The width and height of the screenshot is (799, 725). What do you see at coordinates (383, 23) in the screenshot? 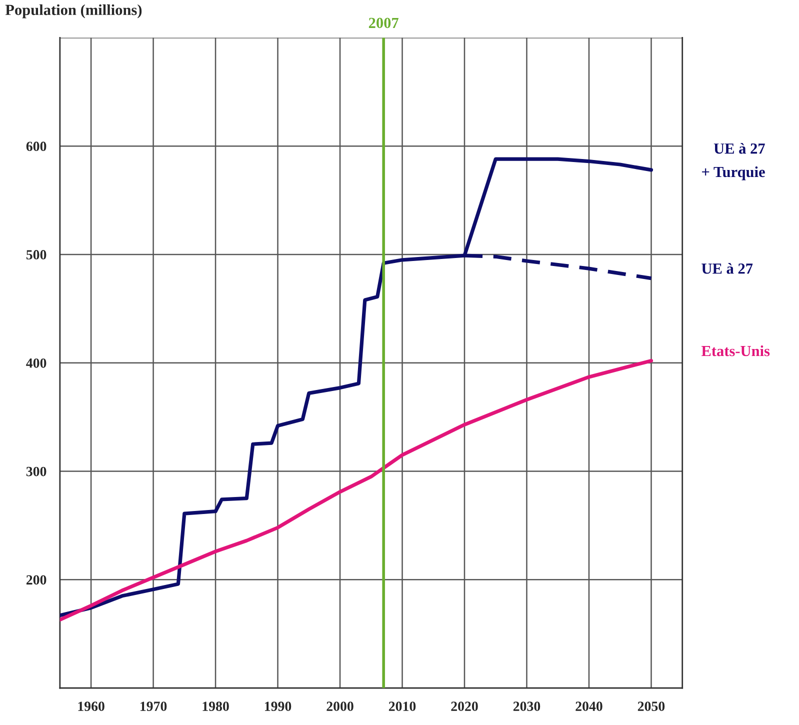
I see `ref-line-label: 2007` at bounding box center [383, 23].